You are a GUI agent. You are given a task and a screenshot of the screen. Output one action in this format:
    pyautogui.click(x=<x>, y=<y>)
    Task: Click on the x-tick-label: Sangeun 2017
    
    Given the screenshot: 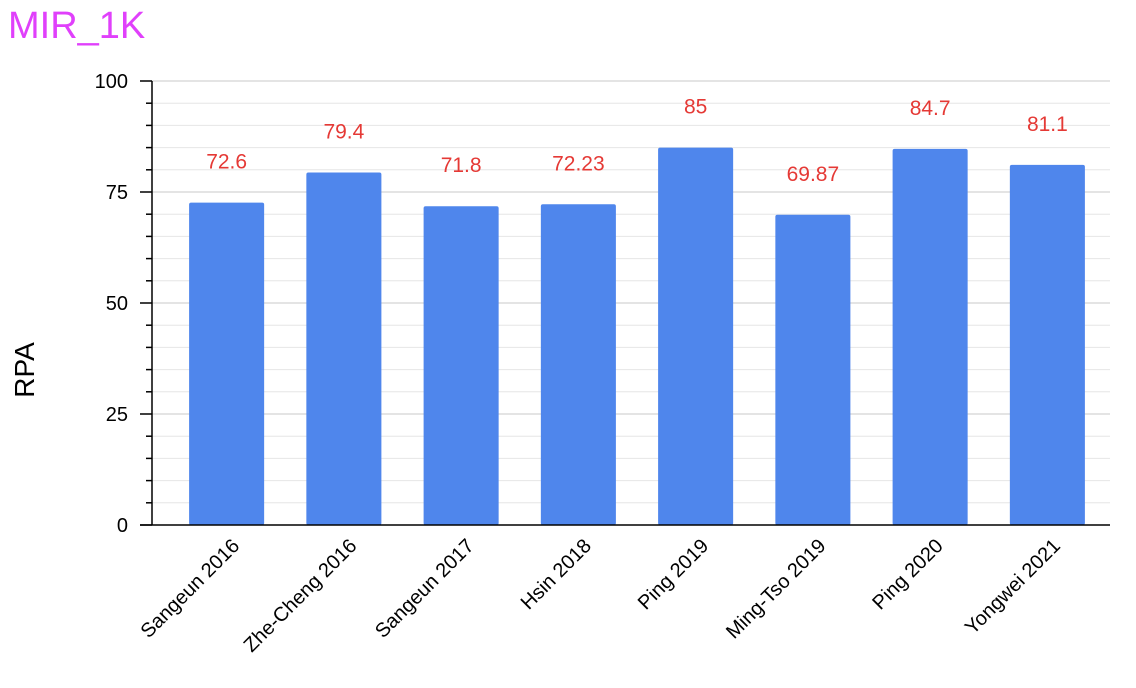 What is the action you would take?
    pyautogui.click(x=425, y=589)
    